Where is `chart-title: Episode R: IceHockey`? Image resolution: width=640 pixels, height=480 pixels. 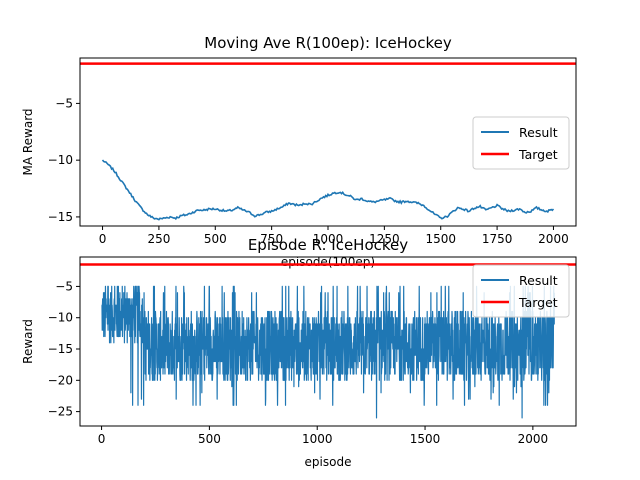
chart-title: Episode R: IceHockey is located at coordinates (328, 245).